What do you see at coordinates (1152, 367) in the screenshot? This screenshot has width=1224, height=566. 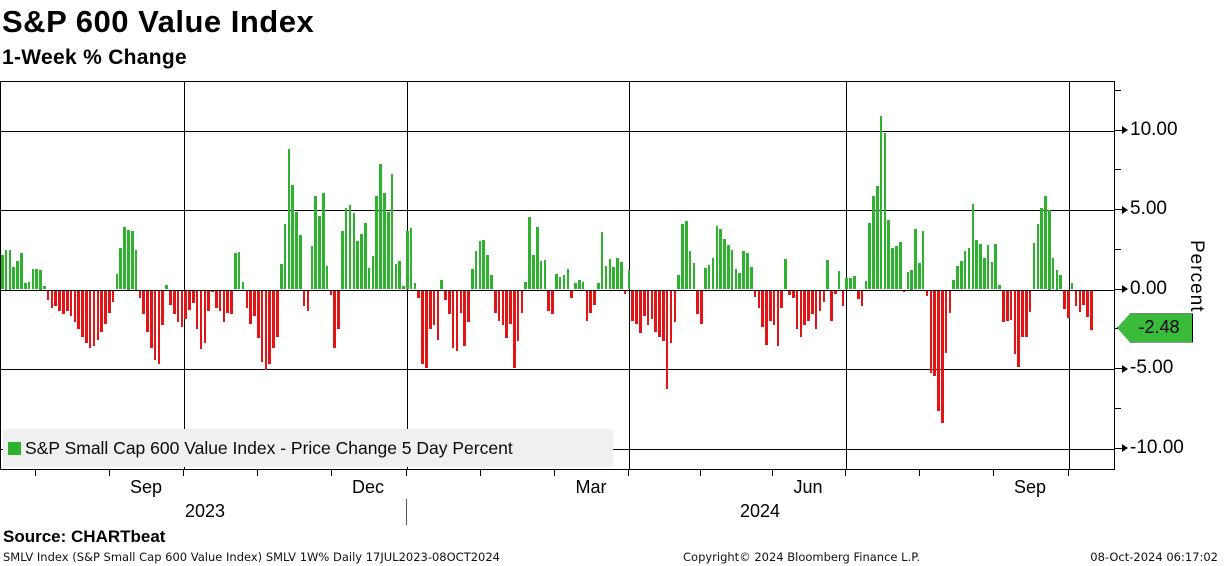 I see `y-tick-label: -5.00` at bounding box center [1152, 367].